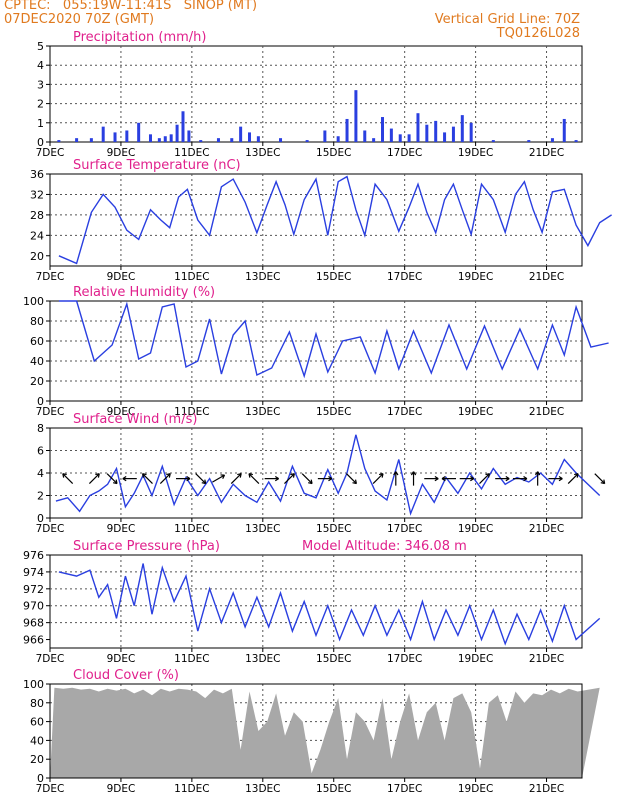  I want to click on panel-0-xtick-label: 17DEC, so click(404, 153).